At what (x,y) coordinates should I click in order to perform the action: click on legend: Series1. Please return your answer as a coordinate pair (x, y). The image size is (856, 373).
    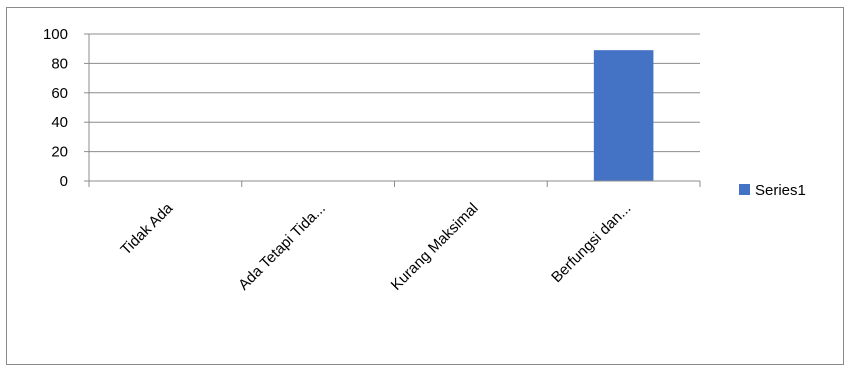
    Looking at the image, I should click on (772, 190).